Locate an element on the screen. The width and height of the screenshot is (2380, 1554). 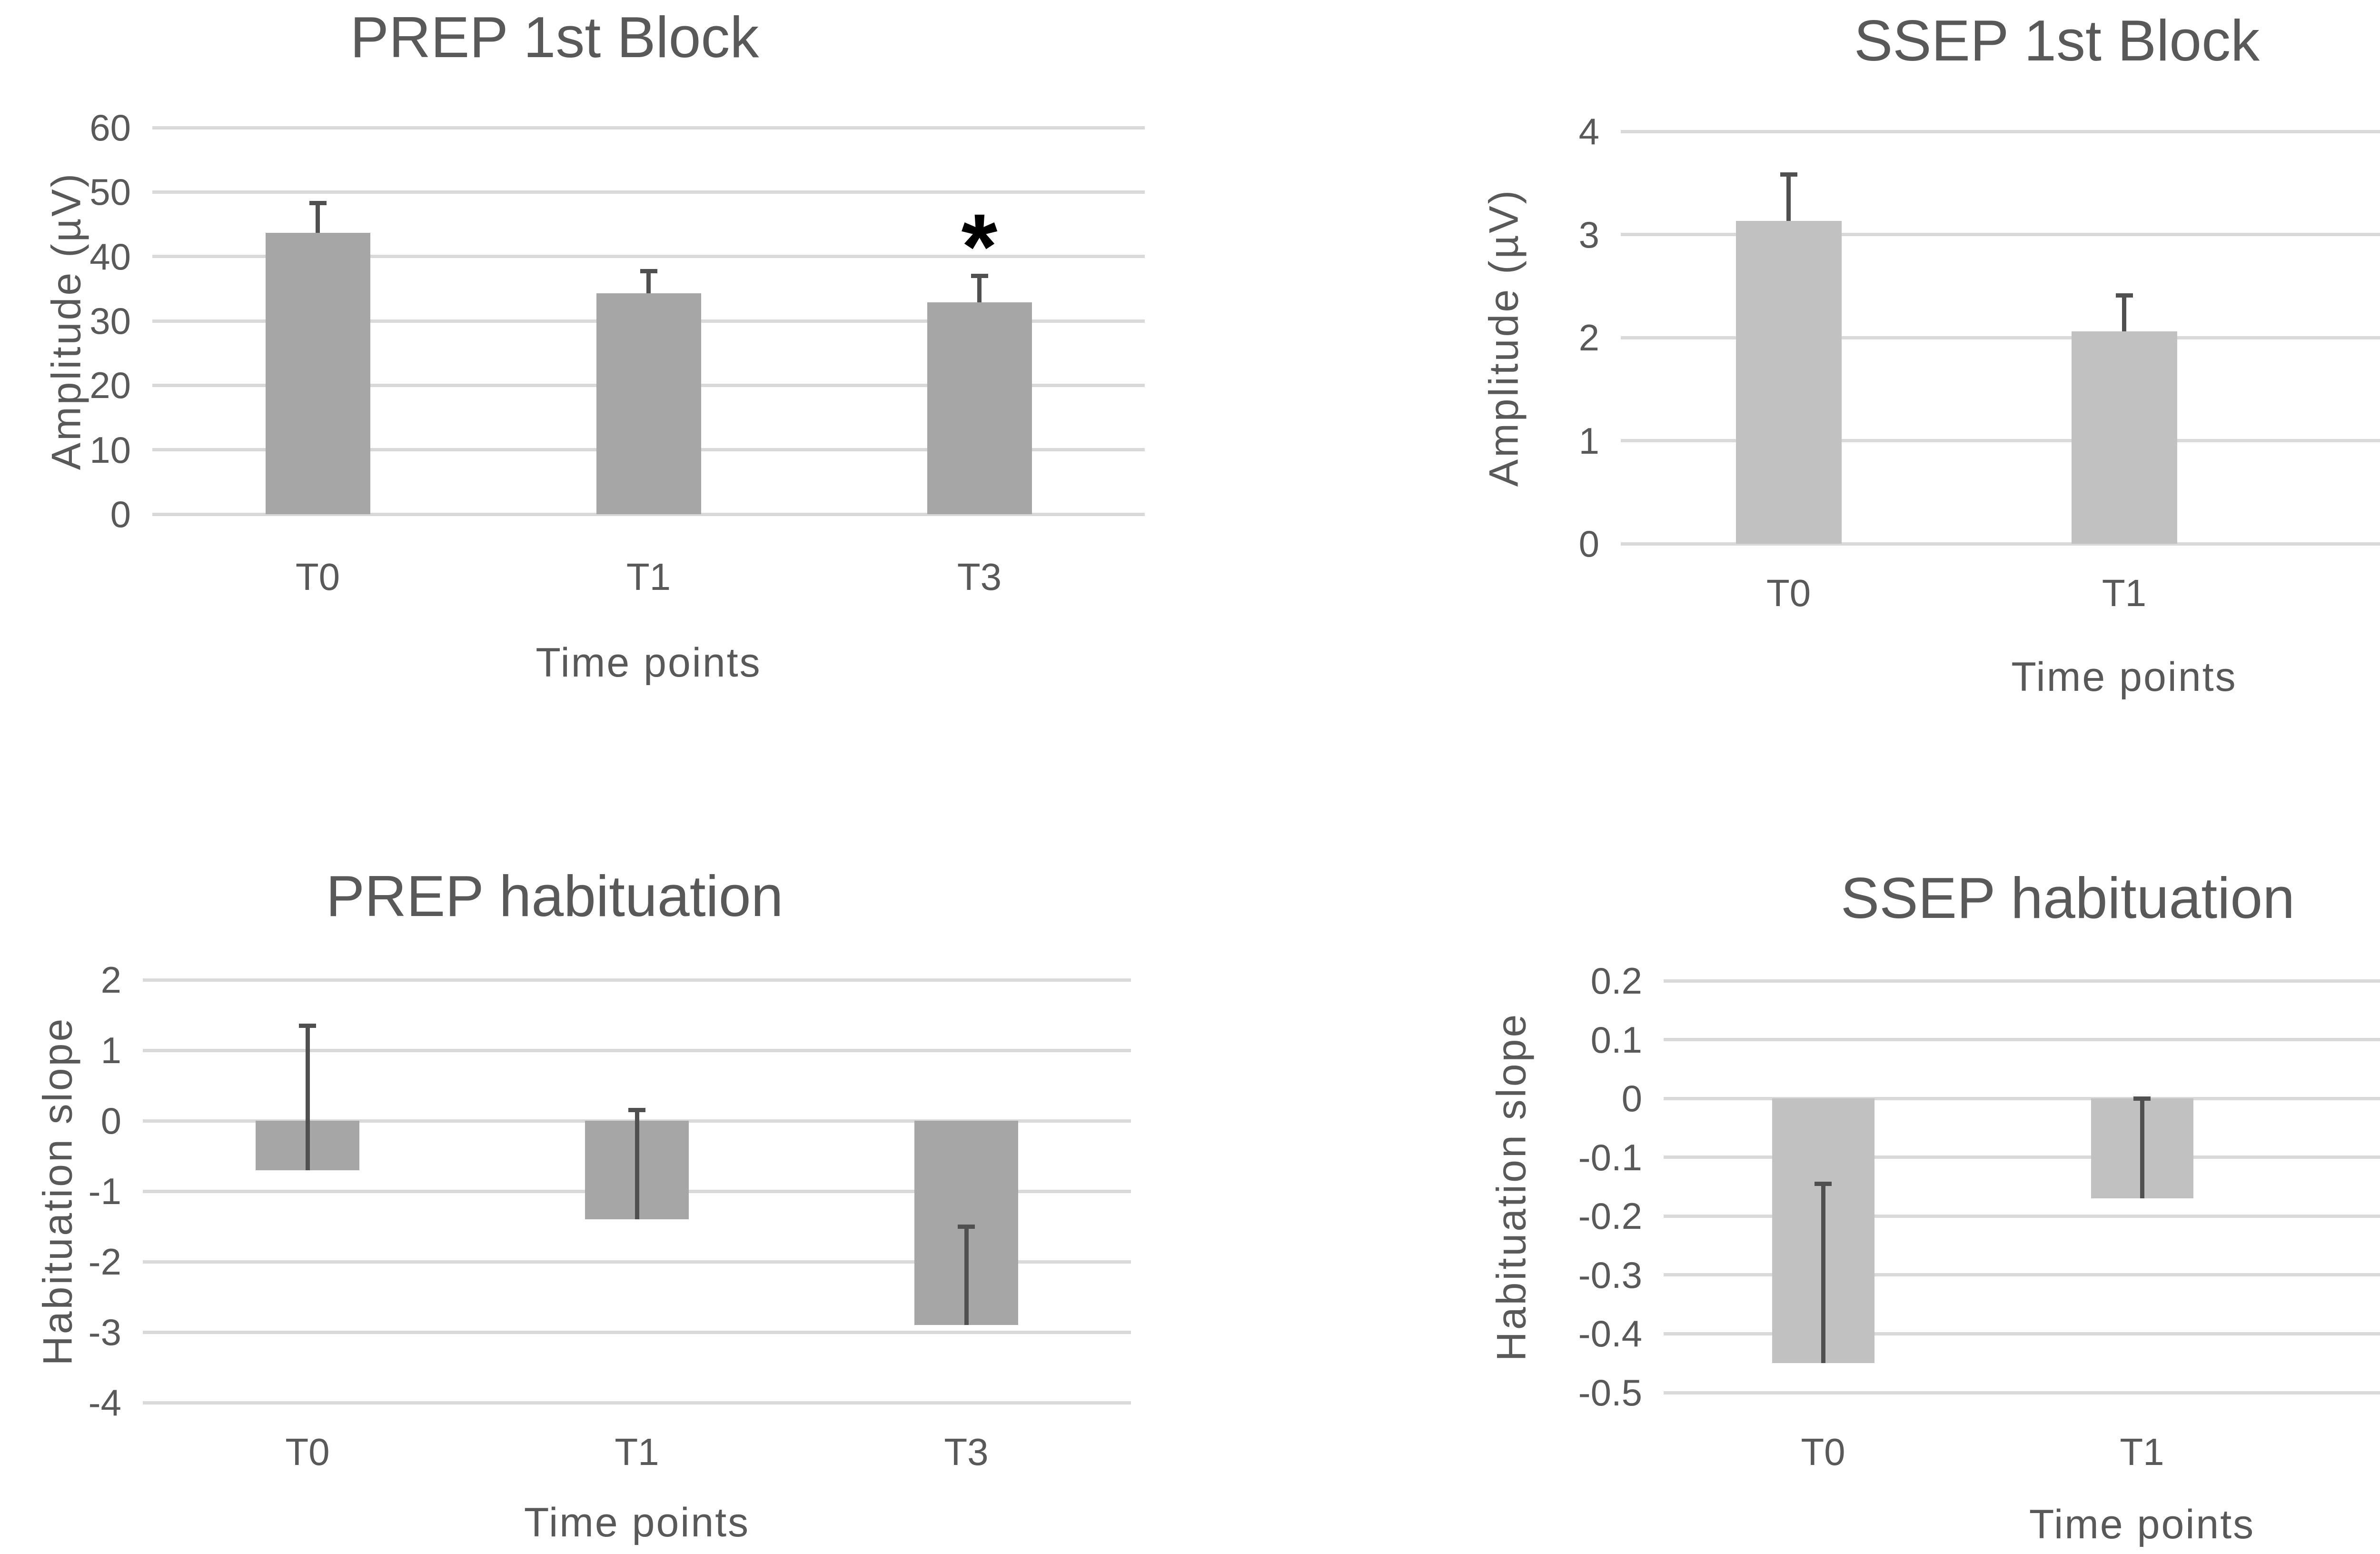
y-tick-label: 3 is located at coordinates (1588, 234).